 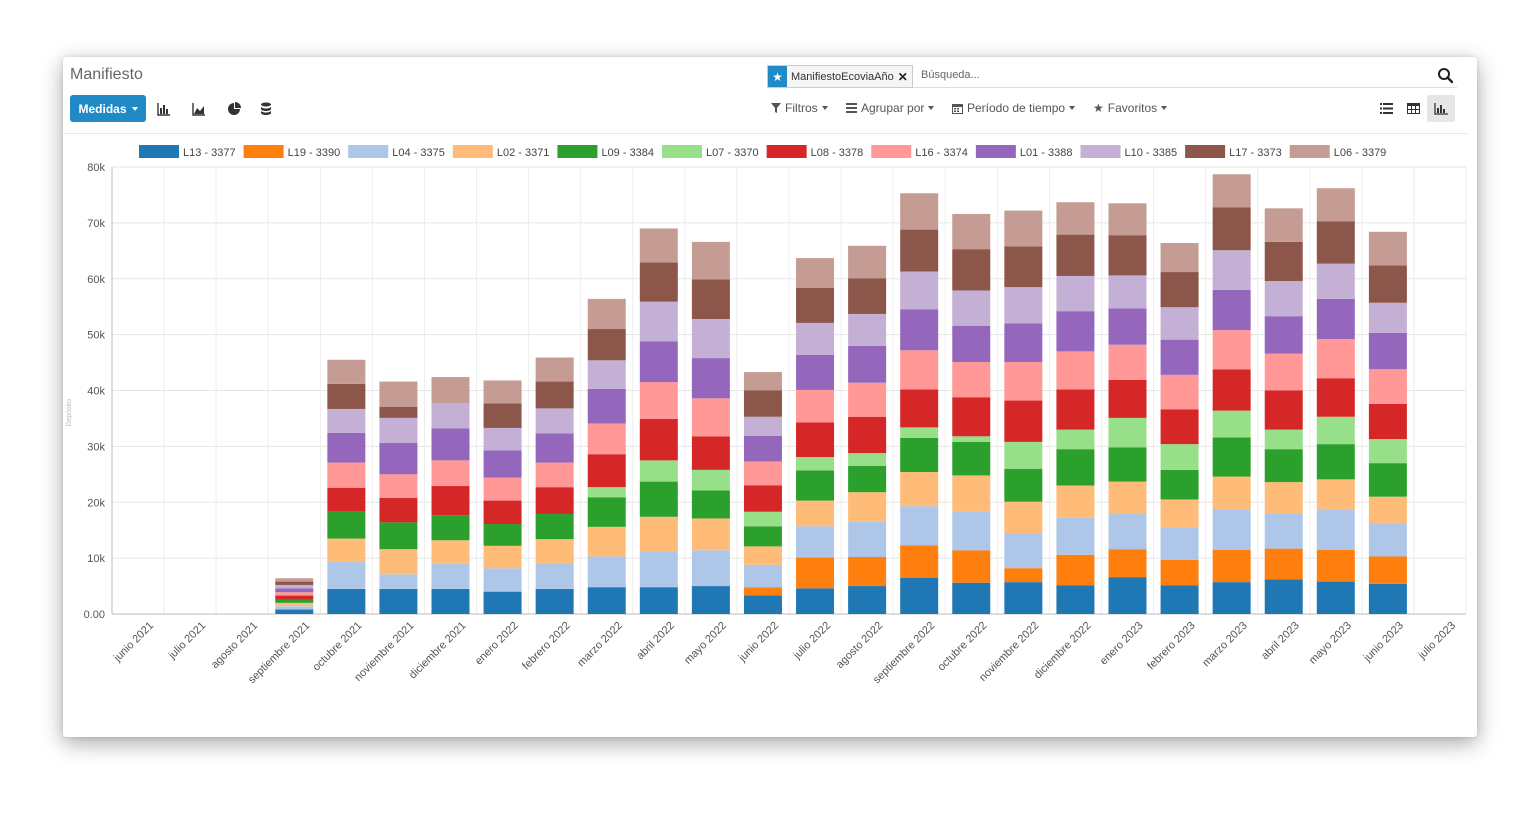 I want to click on measures-button: Medidas, so click(x=108, y=108).